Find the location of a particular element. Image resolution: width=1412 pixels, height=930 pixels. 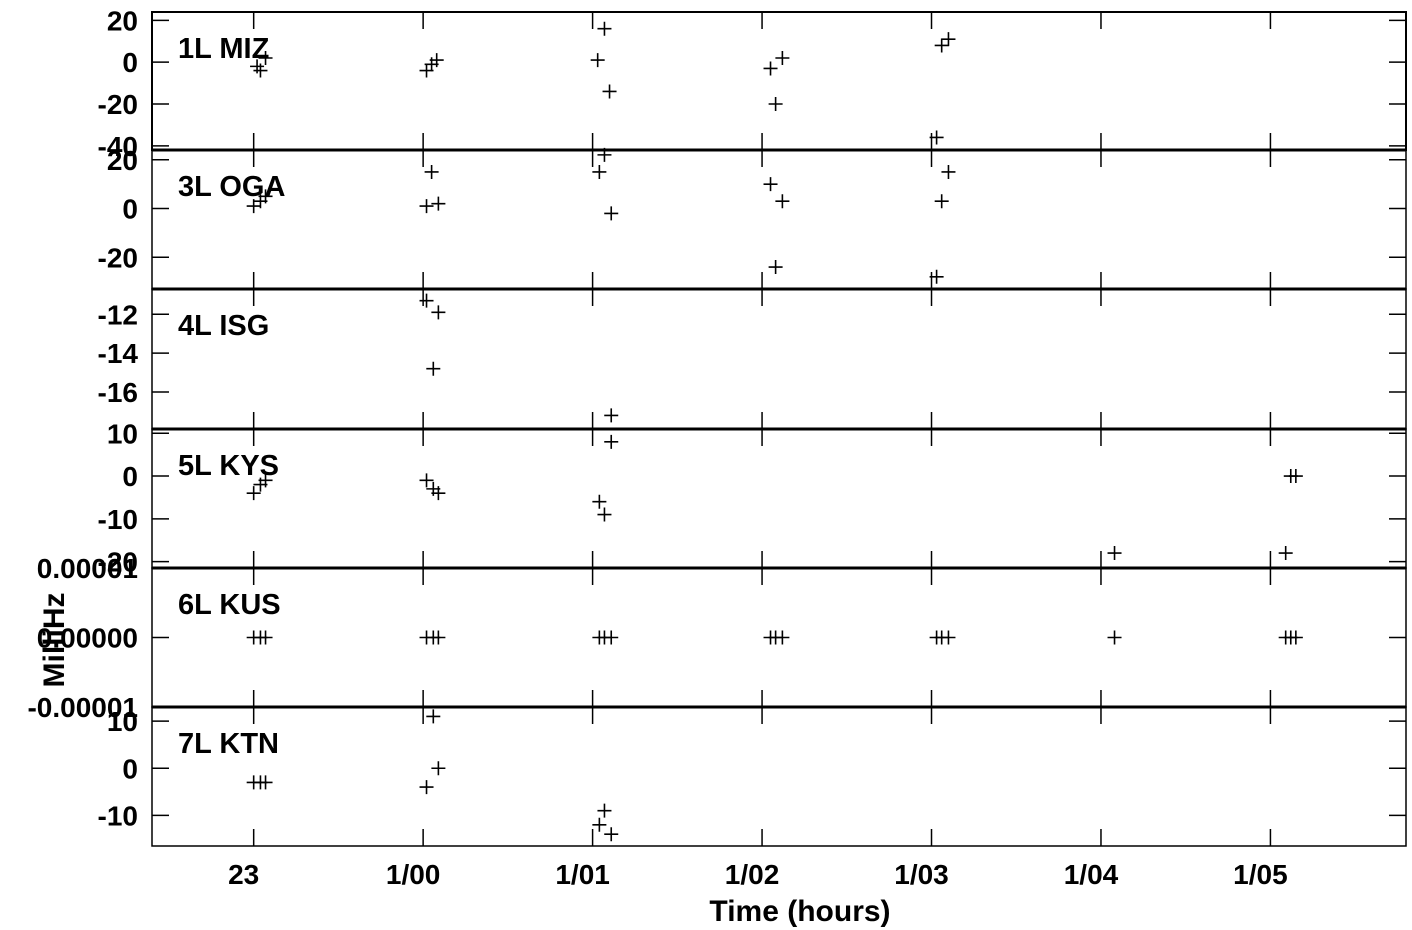

y-tick-label: -12 is located at coordinates (118, 314).